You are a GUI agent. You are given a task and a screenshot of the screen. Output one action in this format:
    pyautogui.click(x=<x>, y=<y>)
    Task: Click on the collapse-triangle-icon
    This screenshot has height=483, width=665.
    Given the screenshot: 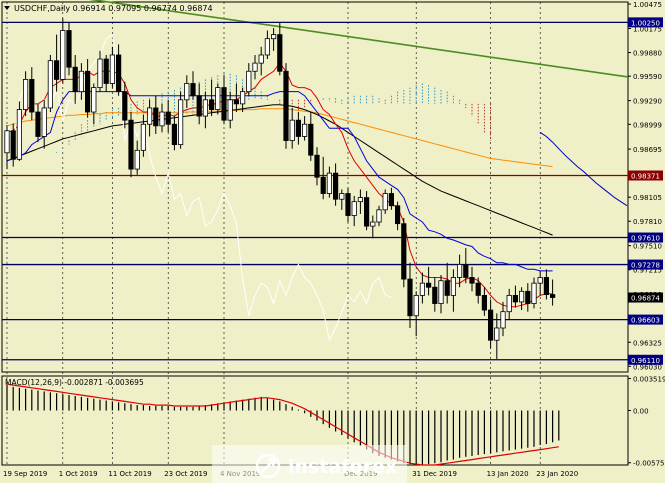 What is the action you would take?
    pyautogui.click(x=7, y=8)
    